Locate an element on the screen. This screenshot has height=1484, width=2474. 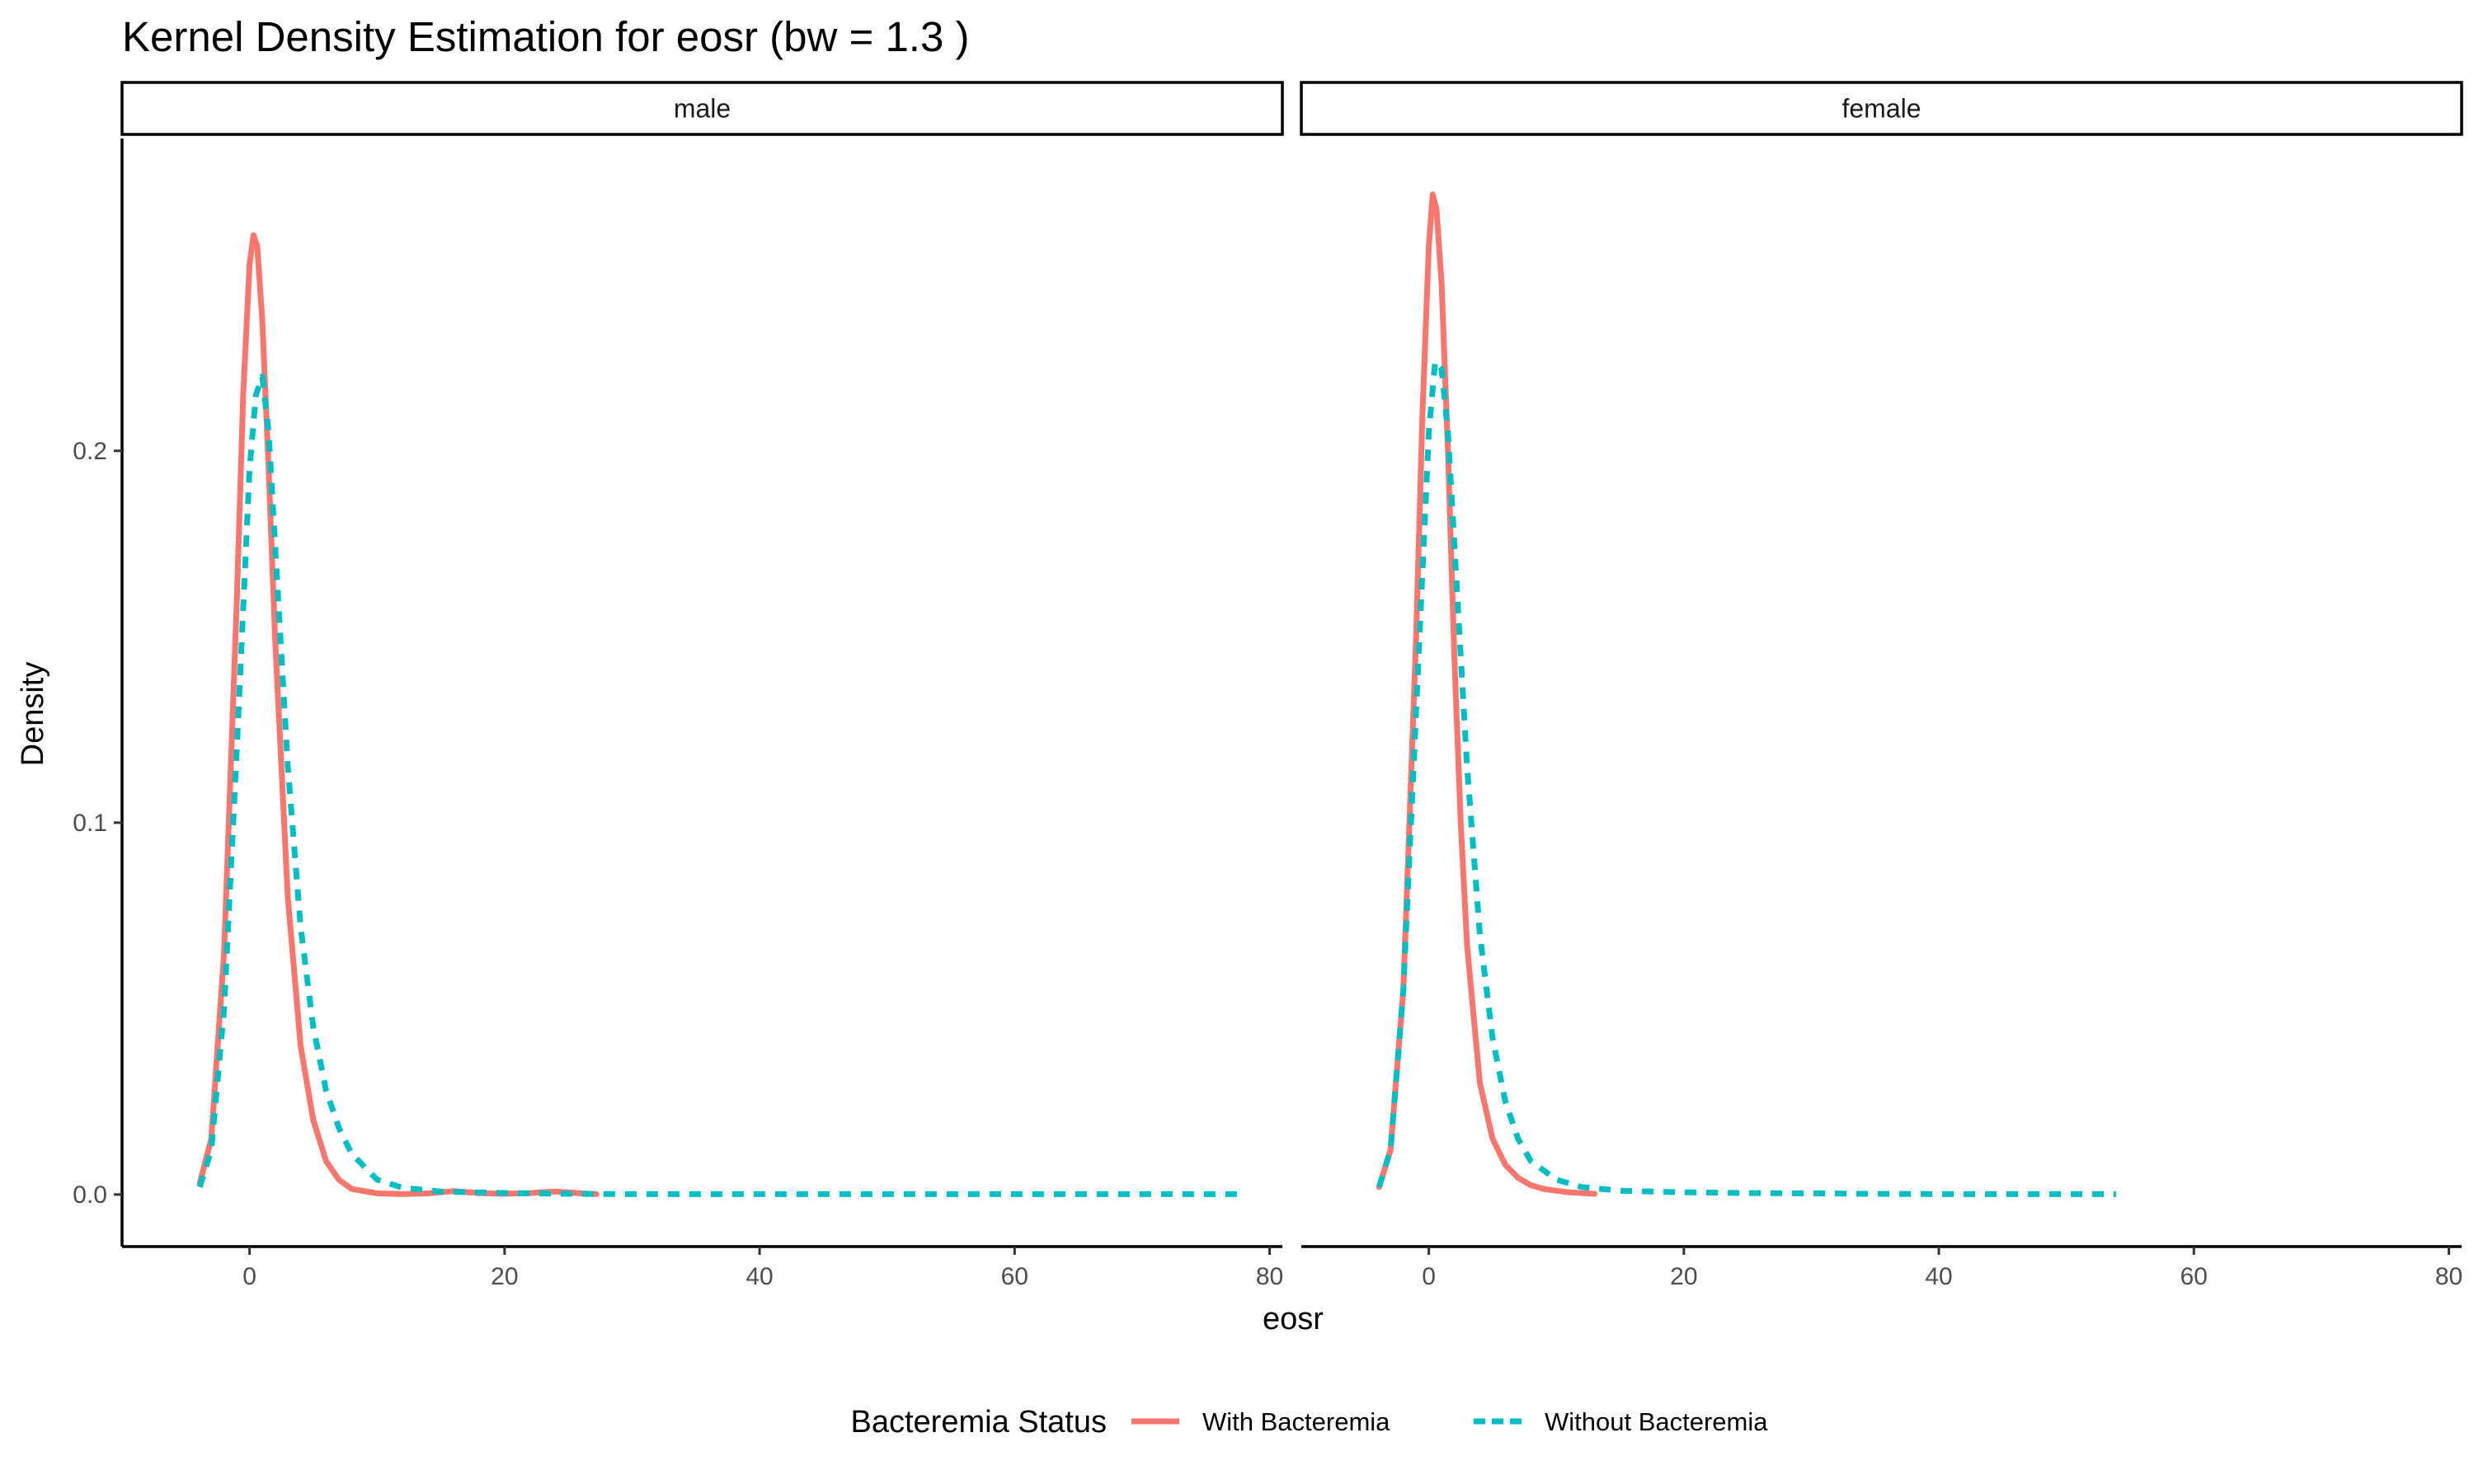
y-tick-label: 0.2 is located at coordinates (90, 451).